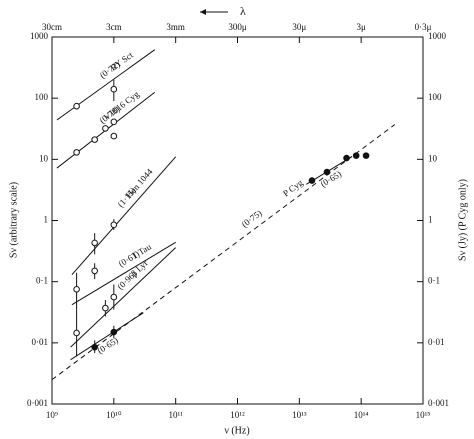  Describe the element at coordinates (114, 27) in the screenshot. I see `x2-tick-label: 3cm` at that location.